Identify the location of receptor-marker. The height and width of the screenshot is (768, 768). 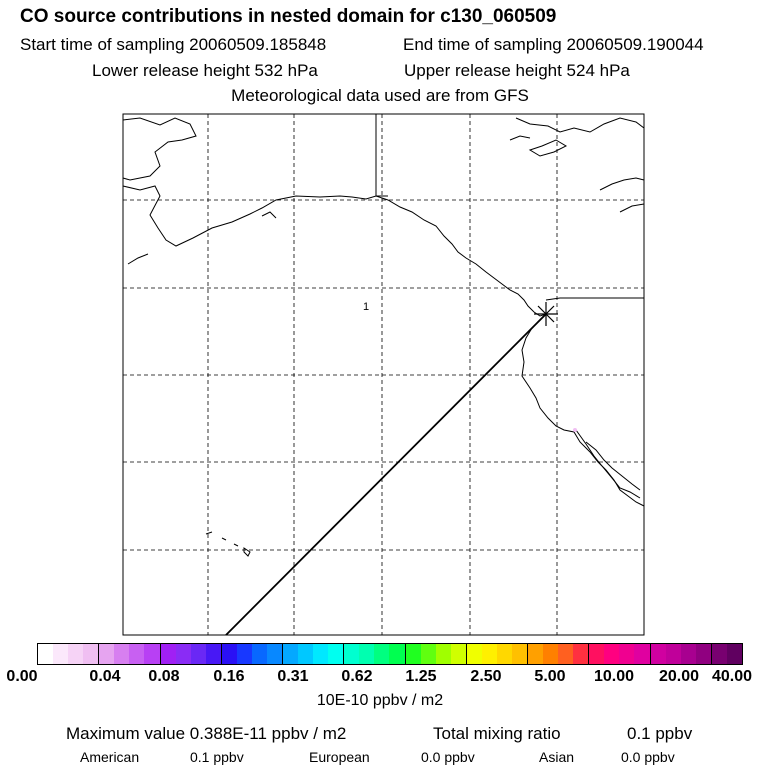
(546, 314).